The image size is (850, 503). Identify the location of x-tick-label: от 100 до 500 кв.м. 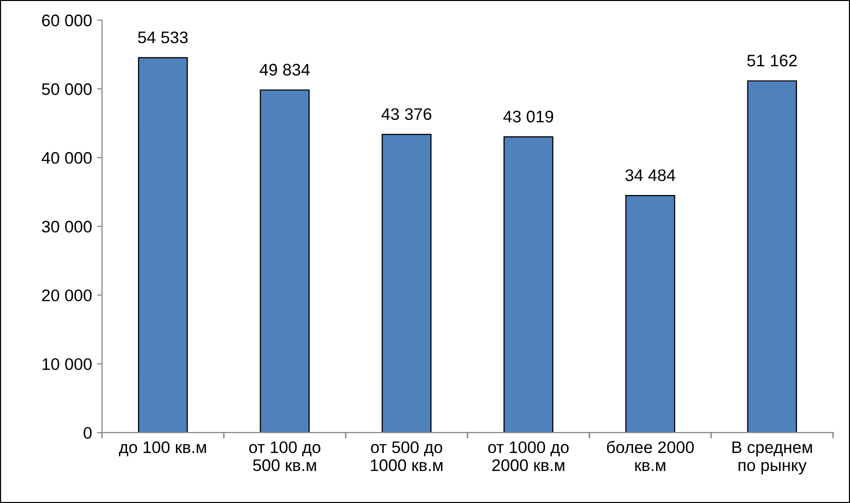
(284, 456).